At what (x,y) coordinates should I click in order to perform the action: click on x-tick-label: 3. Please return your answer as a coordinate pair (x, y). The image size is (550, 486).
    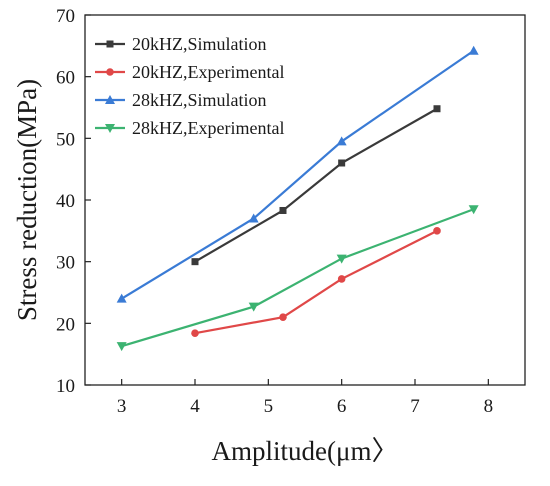
    Looking at the image, I should click on (122, 406).